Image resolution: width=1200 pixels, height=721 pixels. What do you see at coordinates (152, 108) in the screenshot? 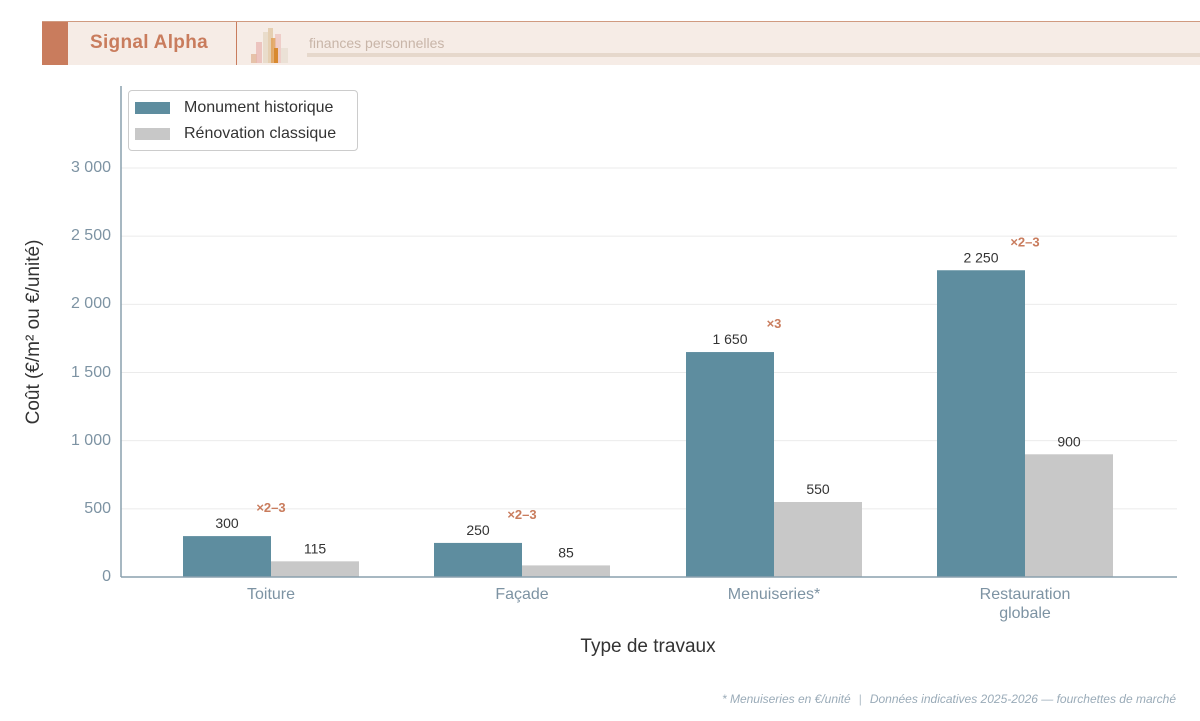
I see `legend-swatch-monument` at bounding box center [152, 108].